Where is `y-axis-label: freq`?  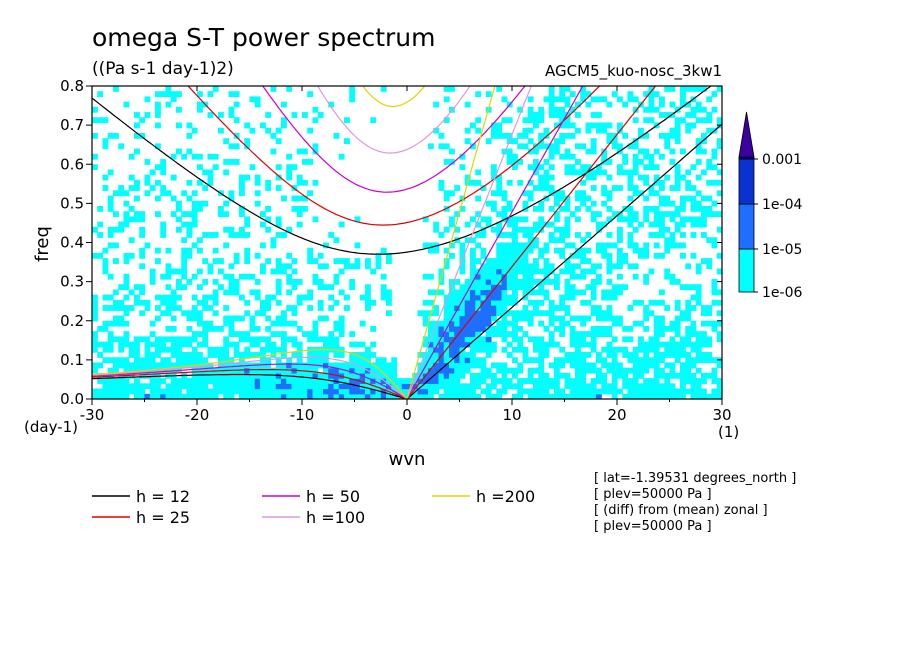
y-axis-label: freq is located at coordinates (42, 244).